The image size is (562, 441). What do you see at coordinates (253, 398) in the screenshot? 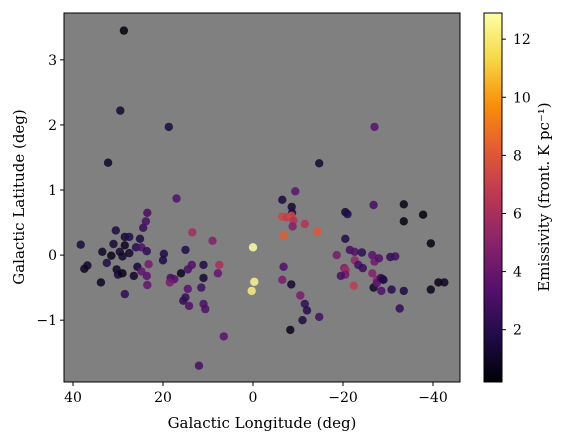
I see `x-tick-label: 0` at bounding box center [253, 398].